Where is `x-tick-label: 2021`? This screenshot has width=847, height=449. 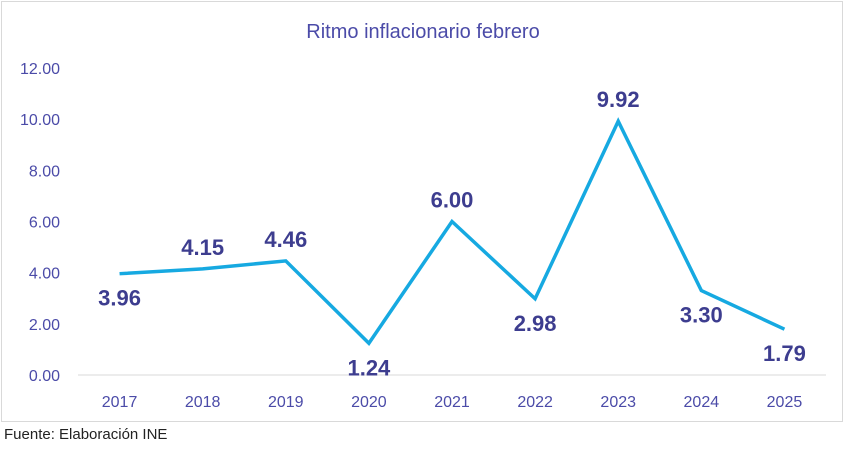
x-tick-label: 2021 is located at coordinates (452, 402).